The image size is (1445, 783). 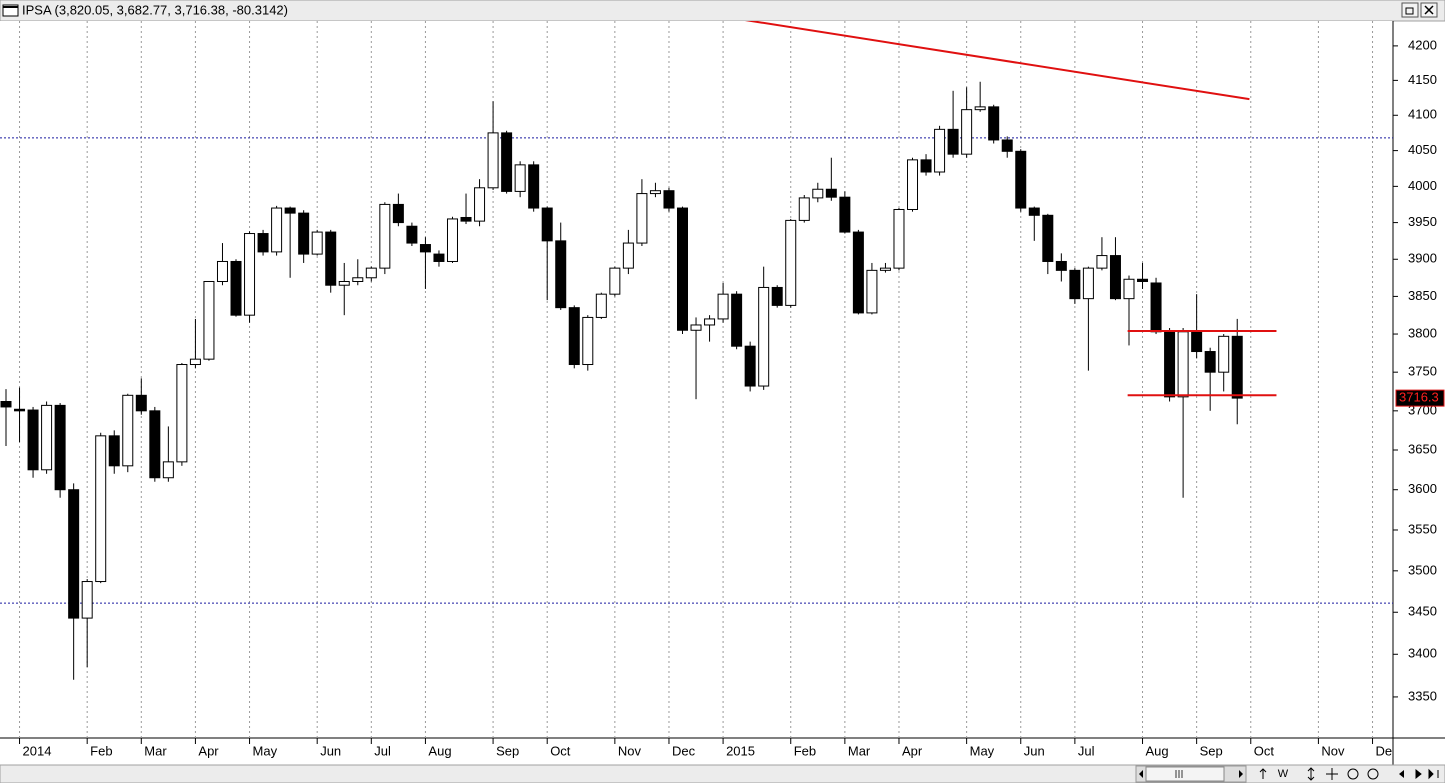 I want to click on y-tick-label: 4150, so click(x=1422, y=79).